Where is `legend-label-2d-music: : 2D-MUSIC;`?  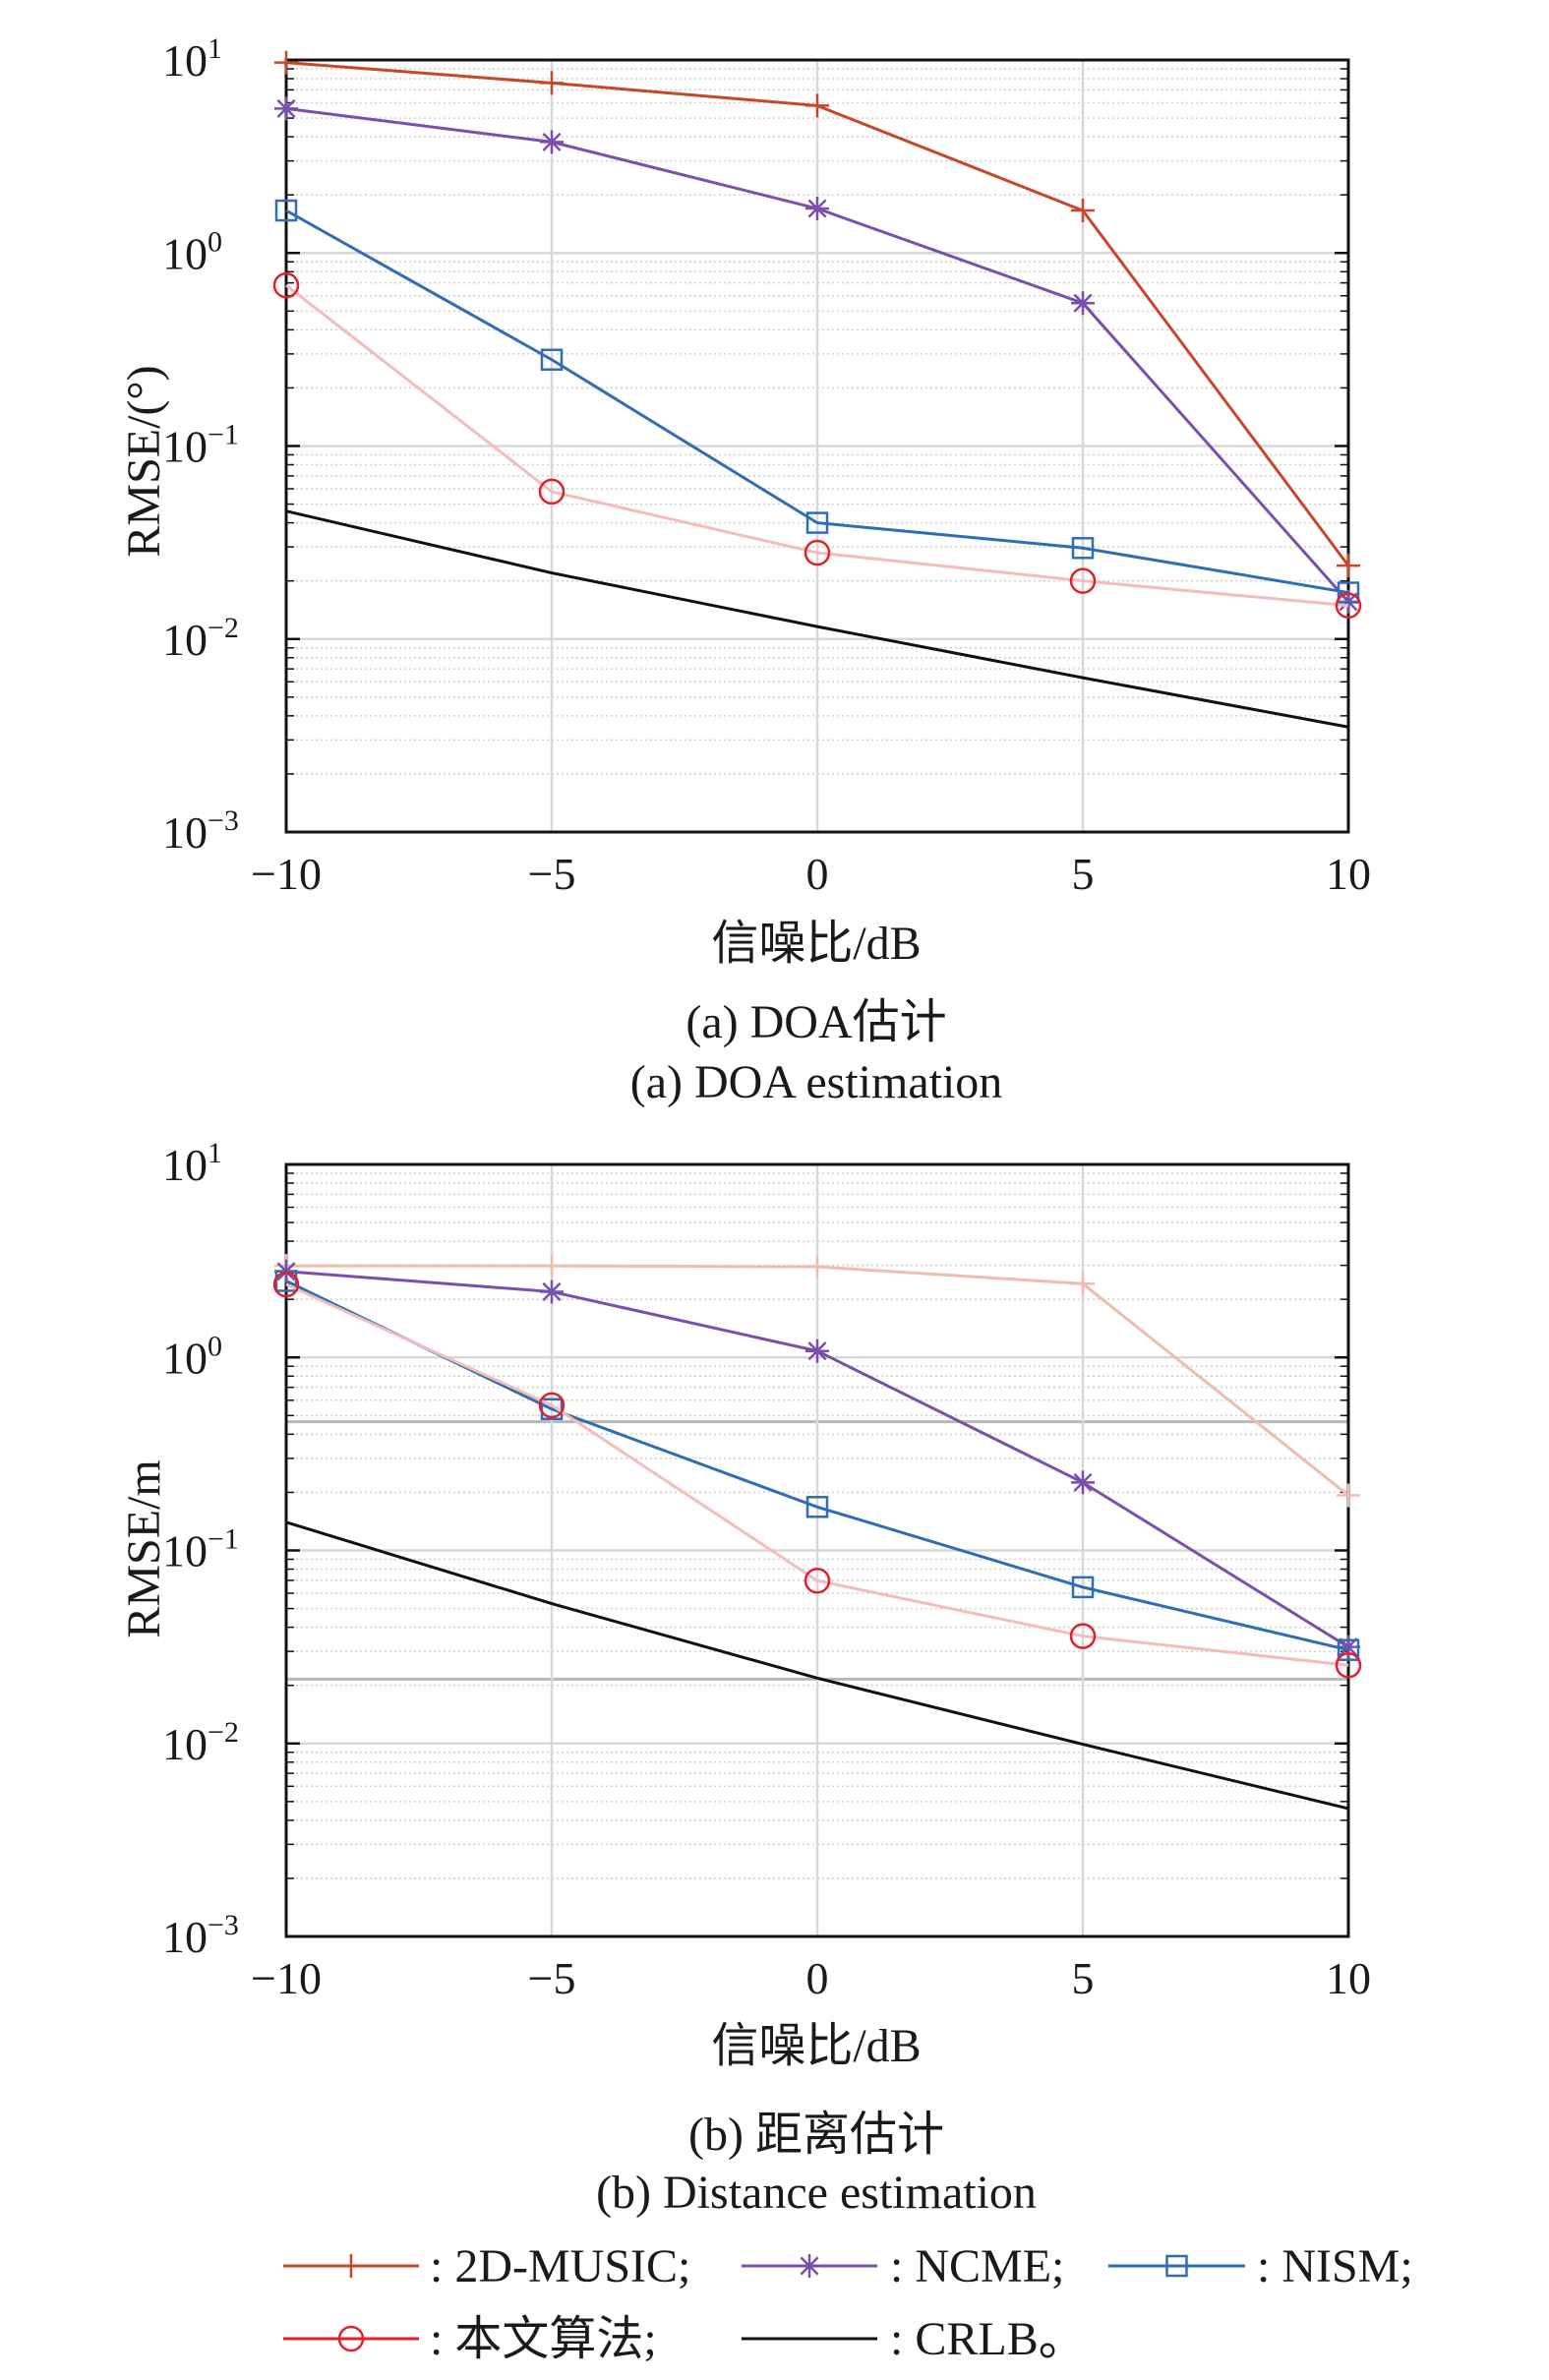 legend-label-2d-music: : 2D-MUSIC; is located at coordinates (560, 2266).